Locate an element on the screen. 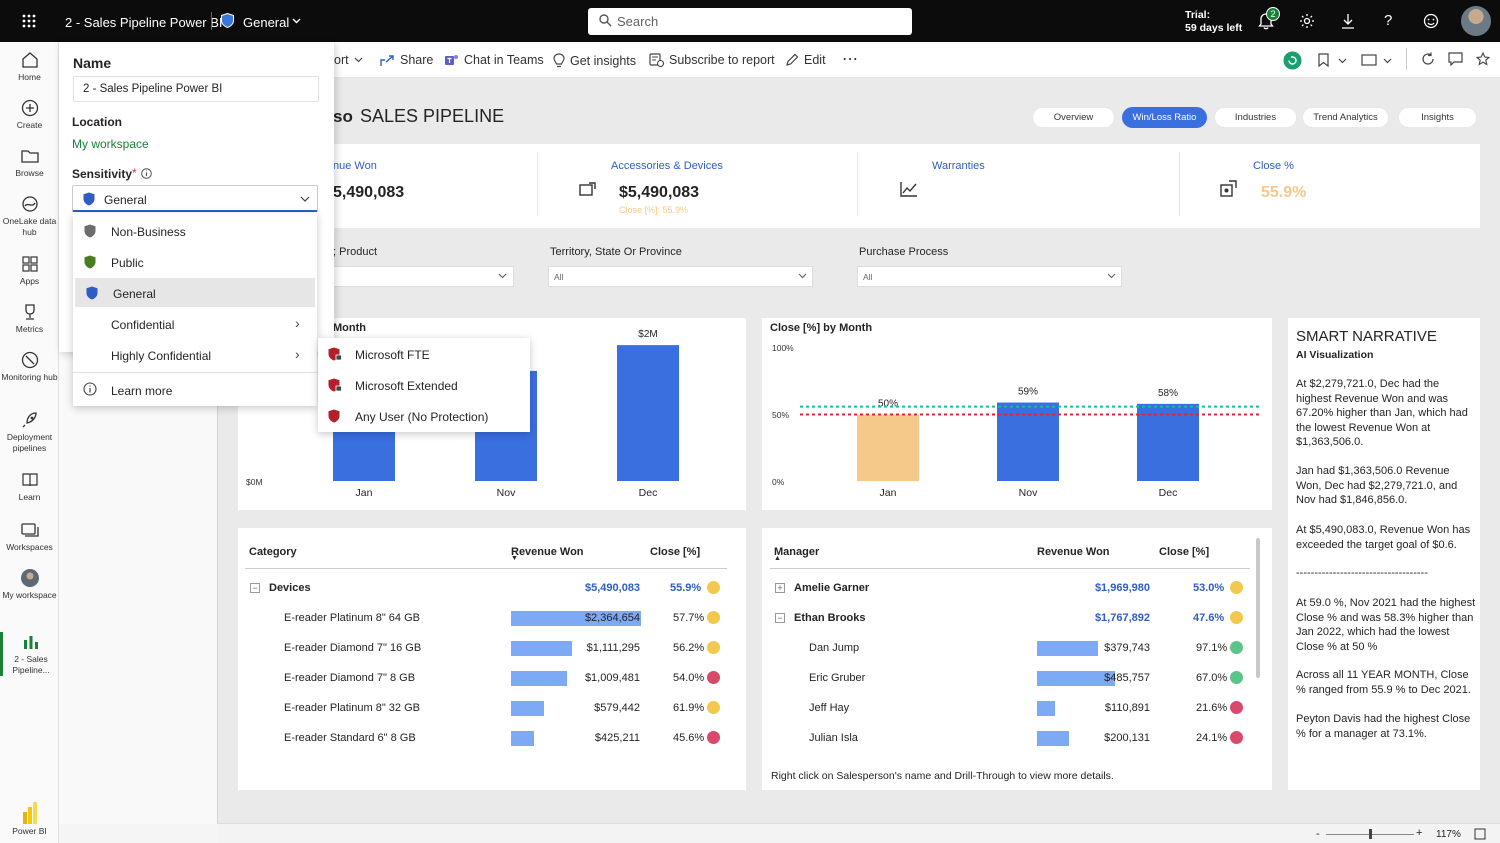 The width and height of the screenshot is (1500, 843). rail-item-deployment-pipelines: Deployment pipelines is located at coordinates (29, 432).